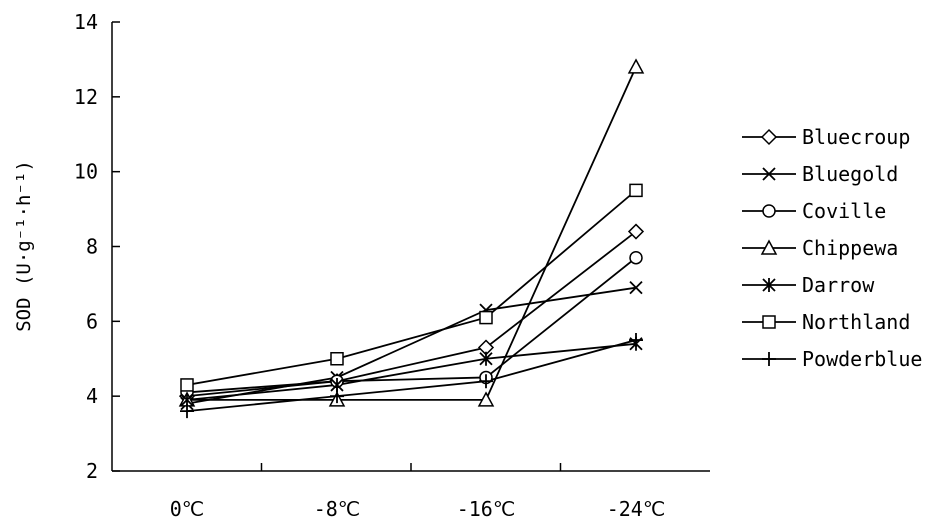  Describe the element at coordinates (636, 509) in the screenshot. I see `x-tick-label: -24℃` at that location.